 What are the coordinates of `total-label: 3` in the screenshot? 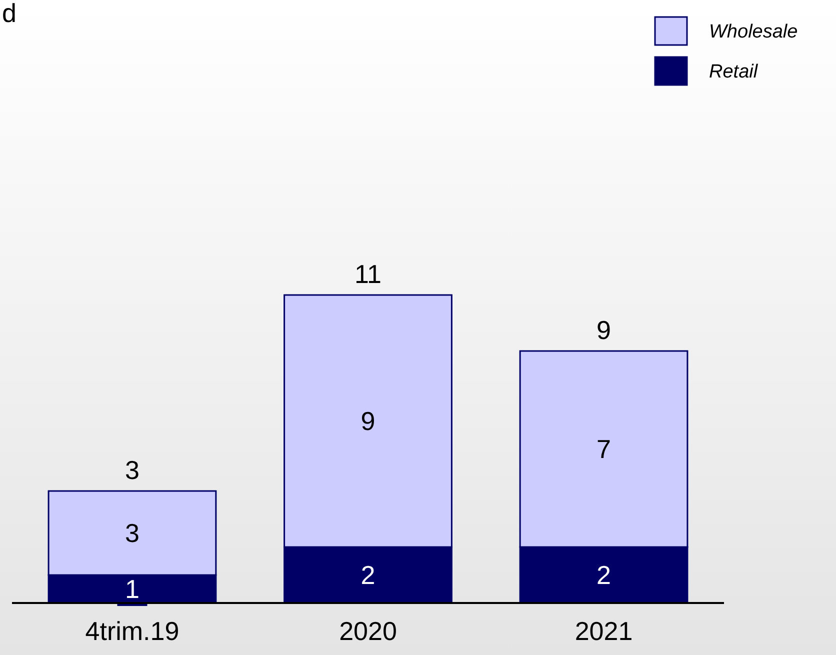 It's located at (132, 470).